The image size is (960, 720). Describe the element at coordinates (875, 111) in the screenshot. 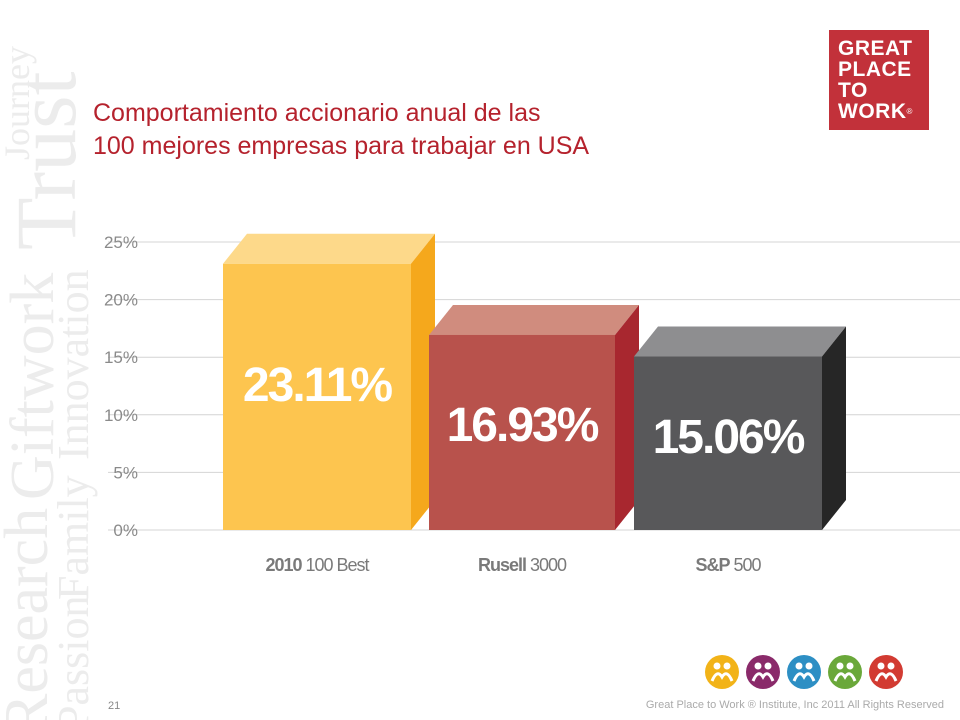

I see `logo-line-4: WORK®` at that location.